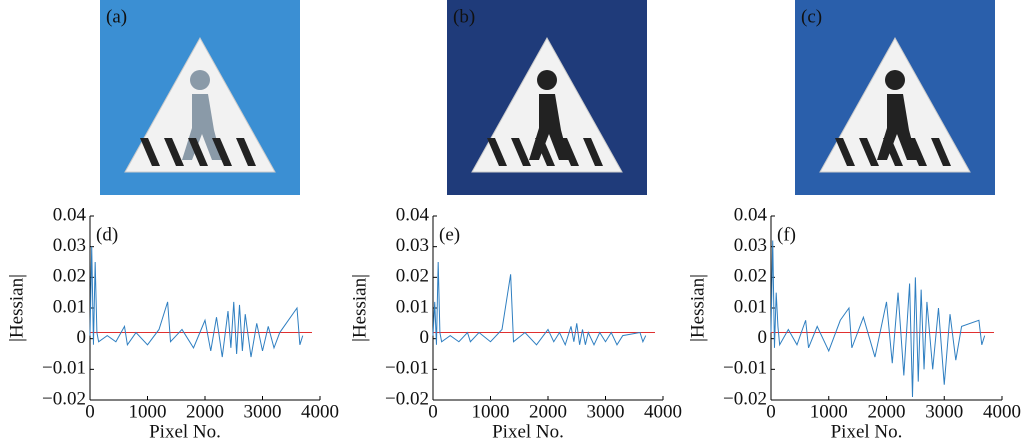 Image resolution: width=1028 pixels, height=445 pixels. I want to click on panel-label: (f), so click(786, 234).